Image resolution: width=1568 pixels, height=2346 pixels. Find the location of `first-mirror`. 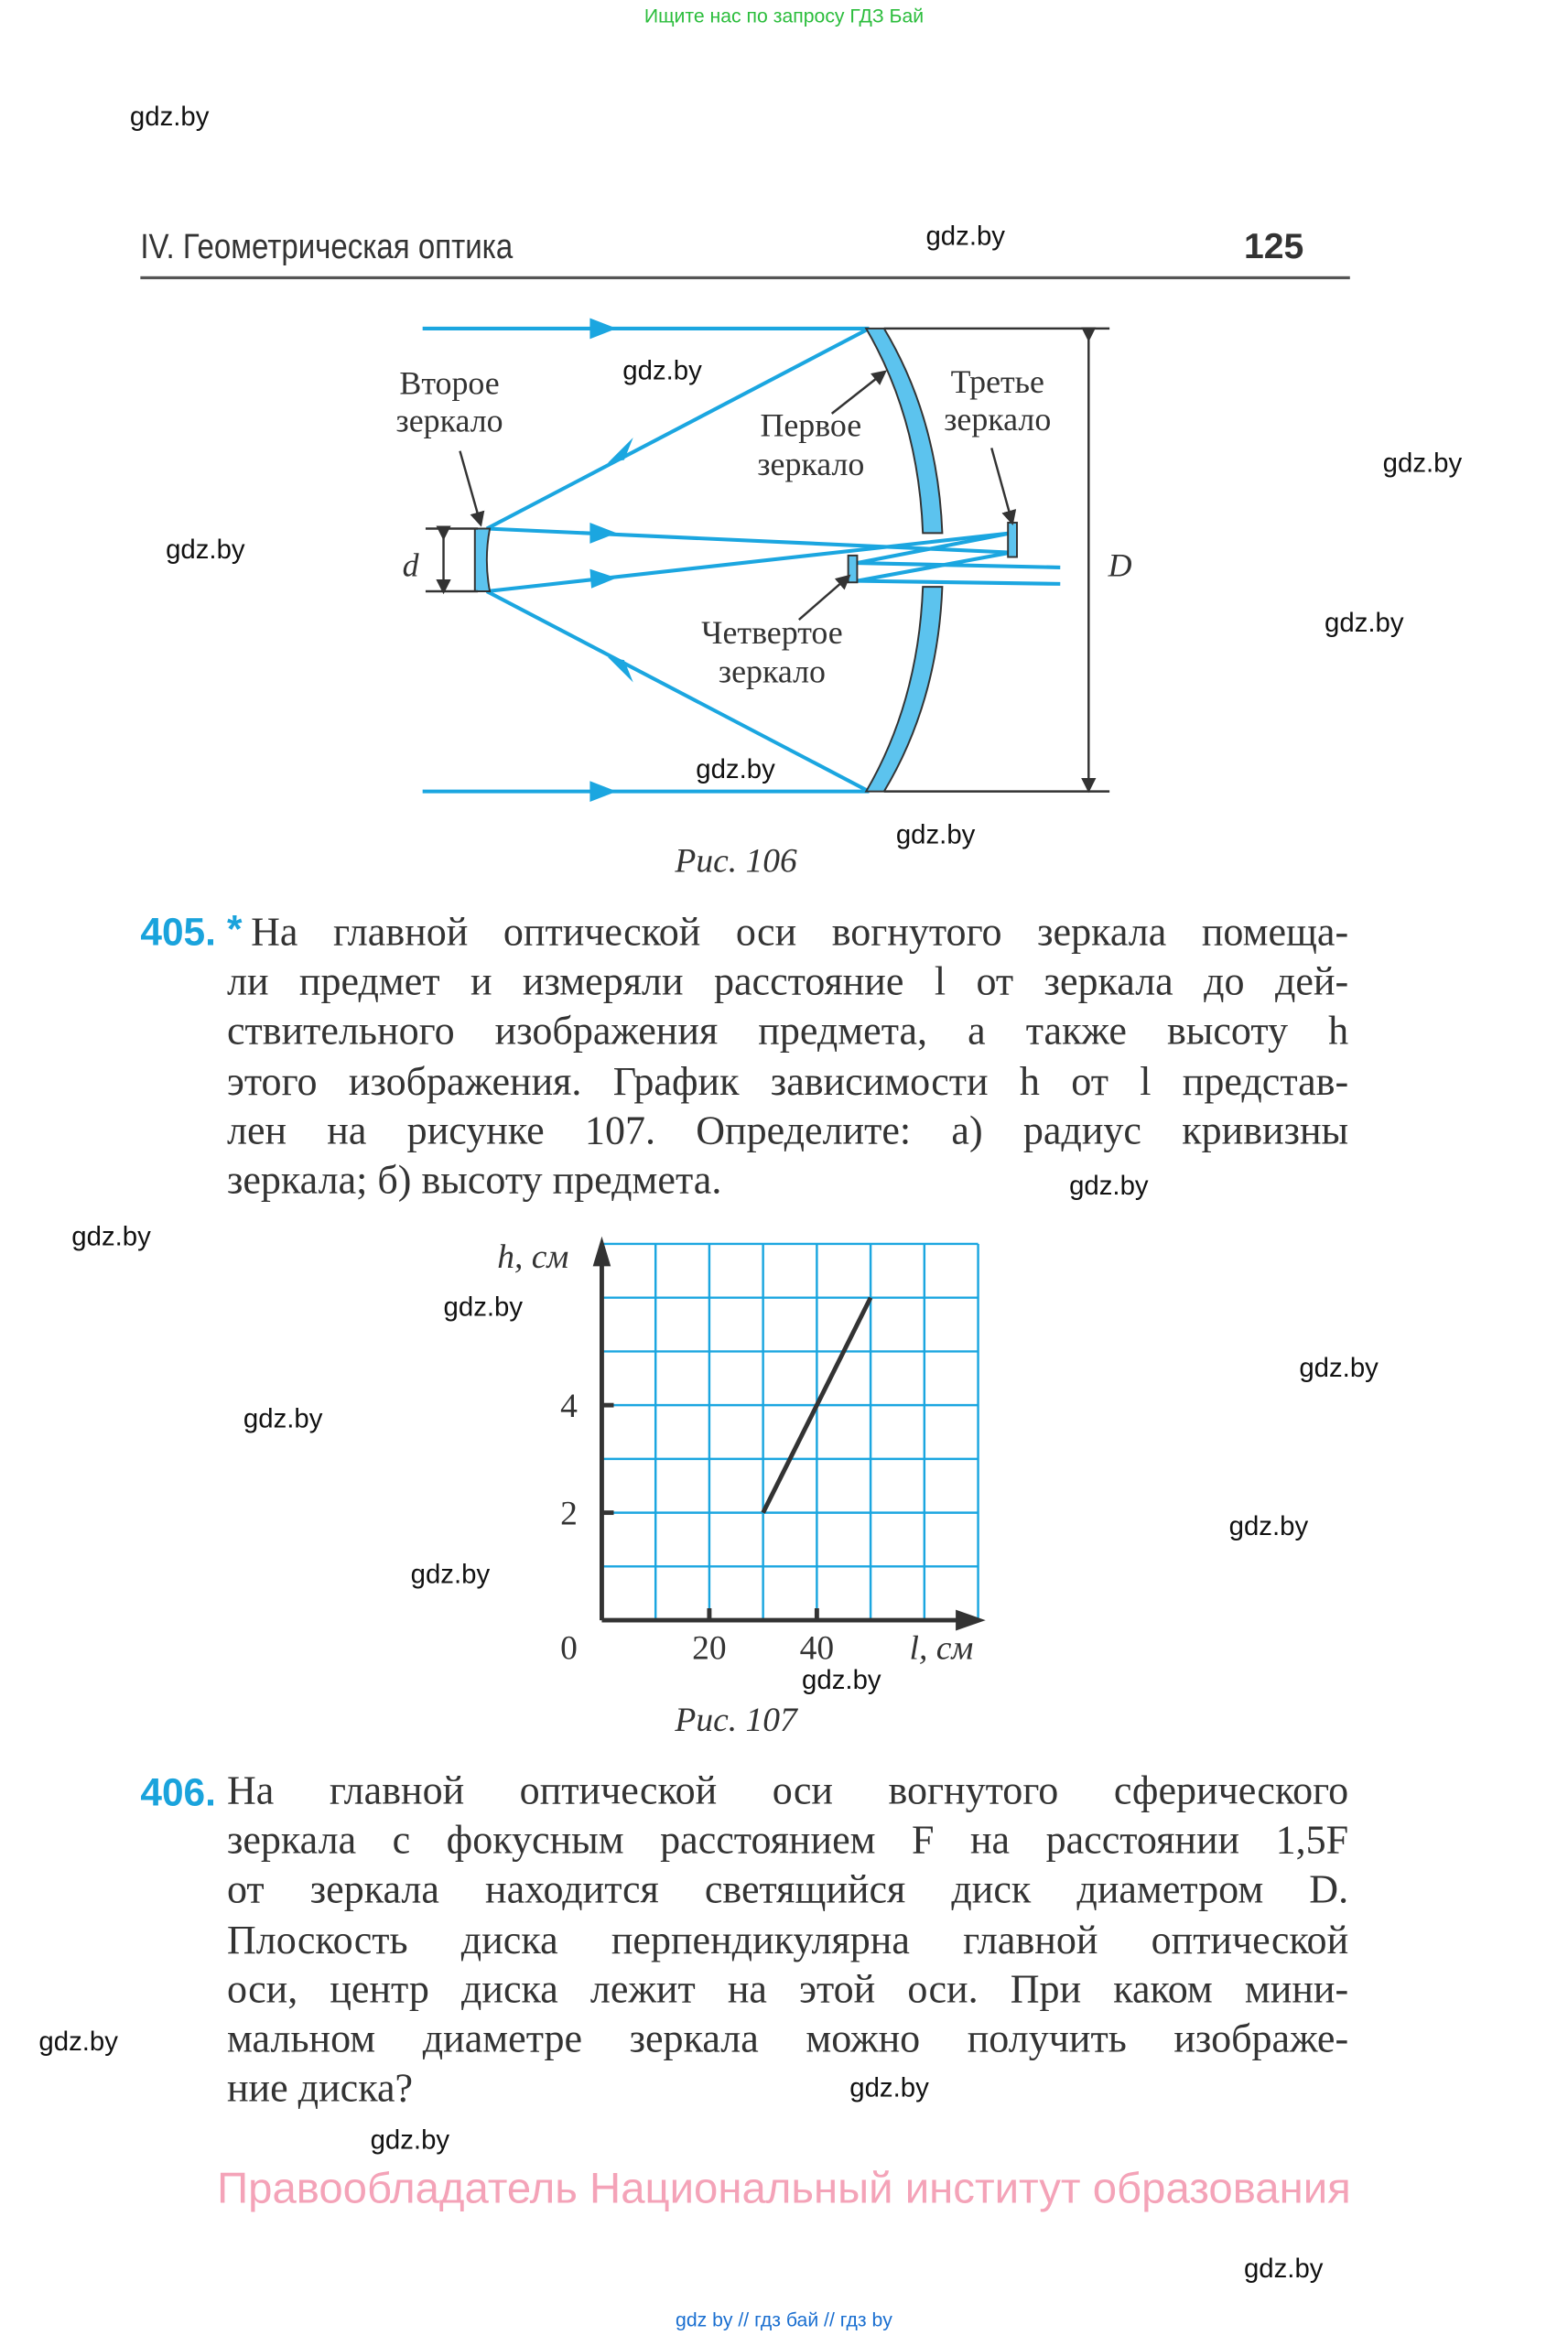

first-mirror is located at coordinates (904, 560).